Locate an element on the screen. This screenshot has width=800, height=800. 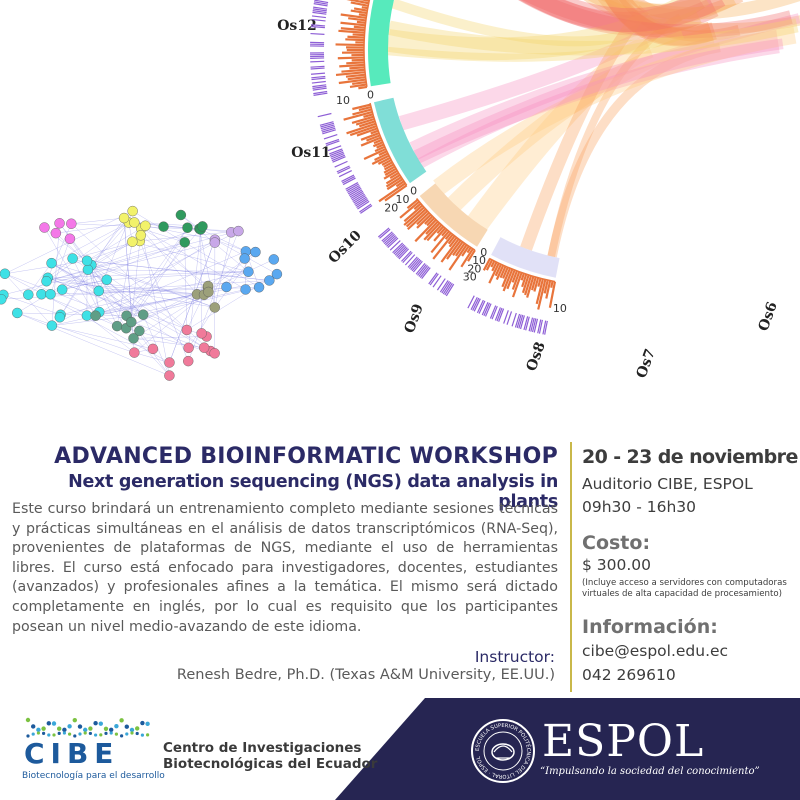
cibe-tagline: Biotecnología para el desarrollo is located at coordinates (93, 776).